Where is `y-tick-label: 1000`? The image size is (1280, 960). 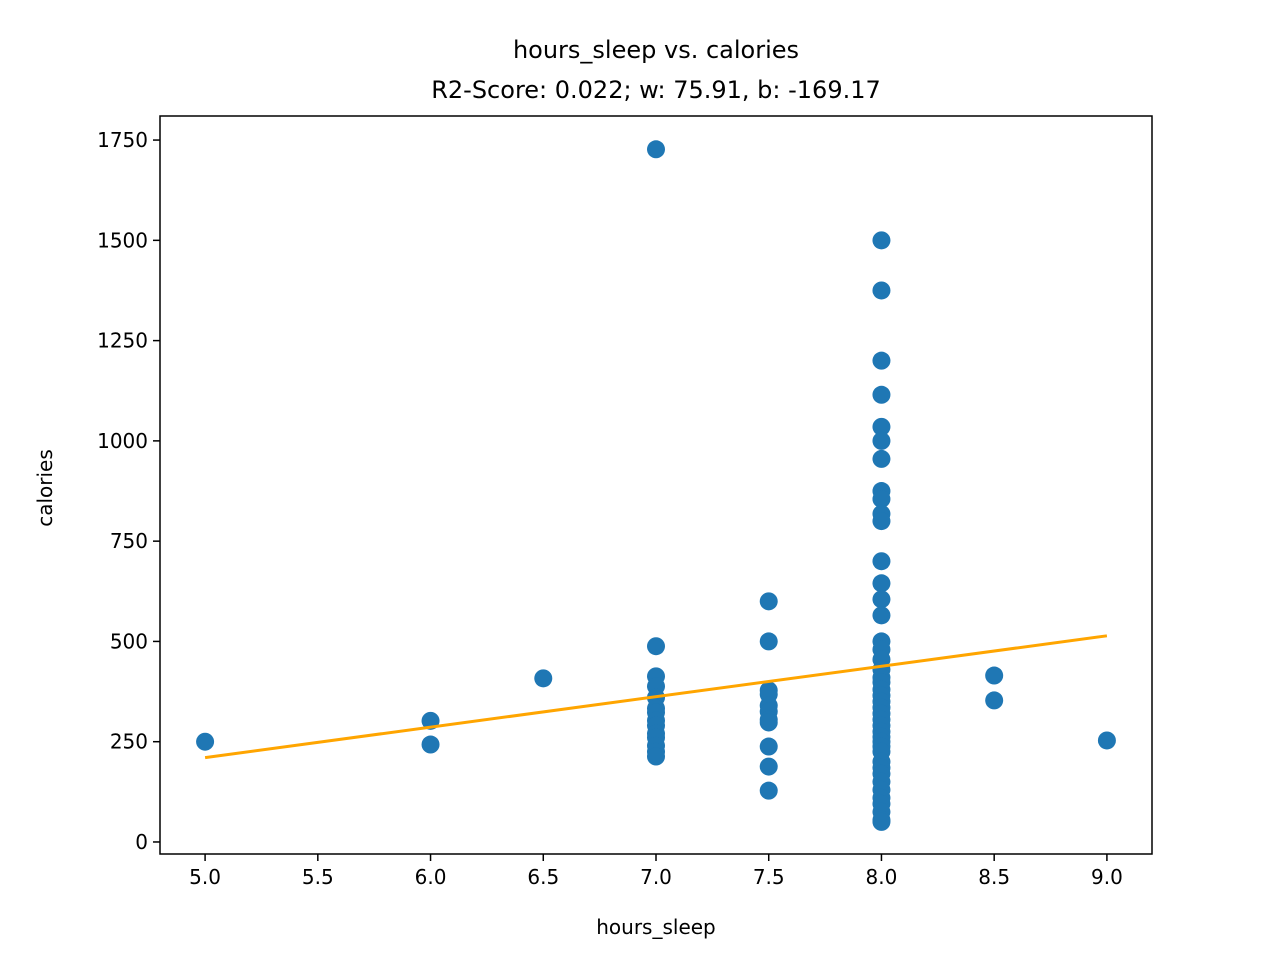
y-tick-label: 1000 is located at coordinates (122, 441).